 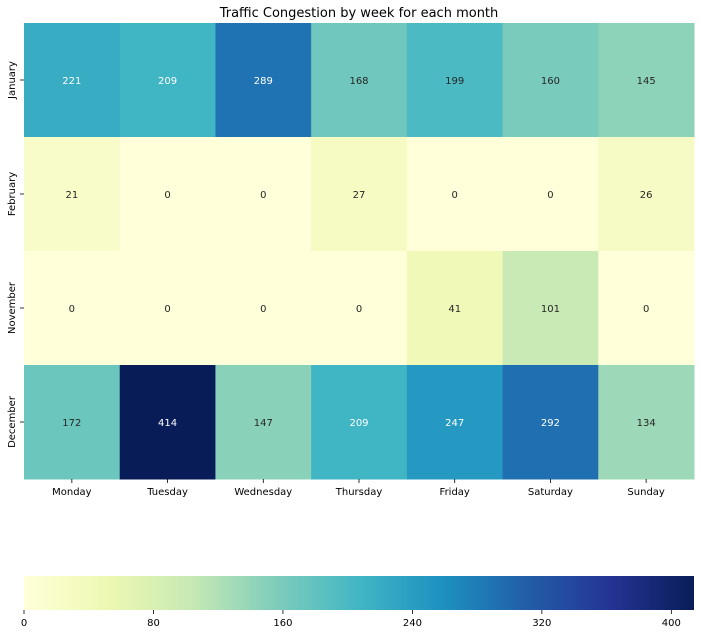 I want to click on heatmap-cell-february-thursday, so click(x=359, y=194).